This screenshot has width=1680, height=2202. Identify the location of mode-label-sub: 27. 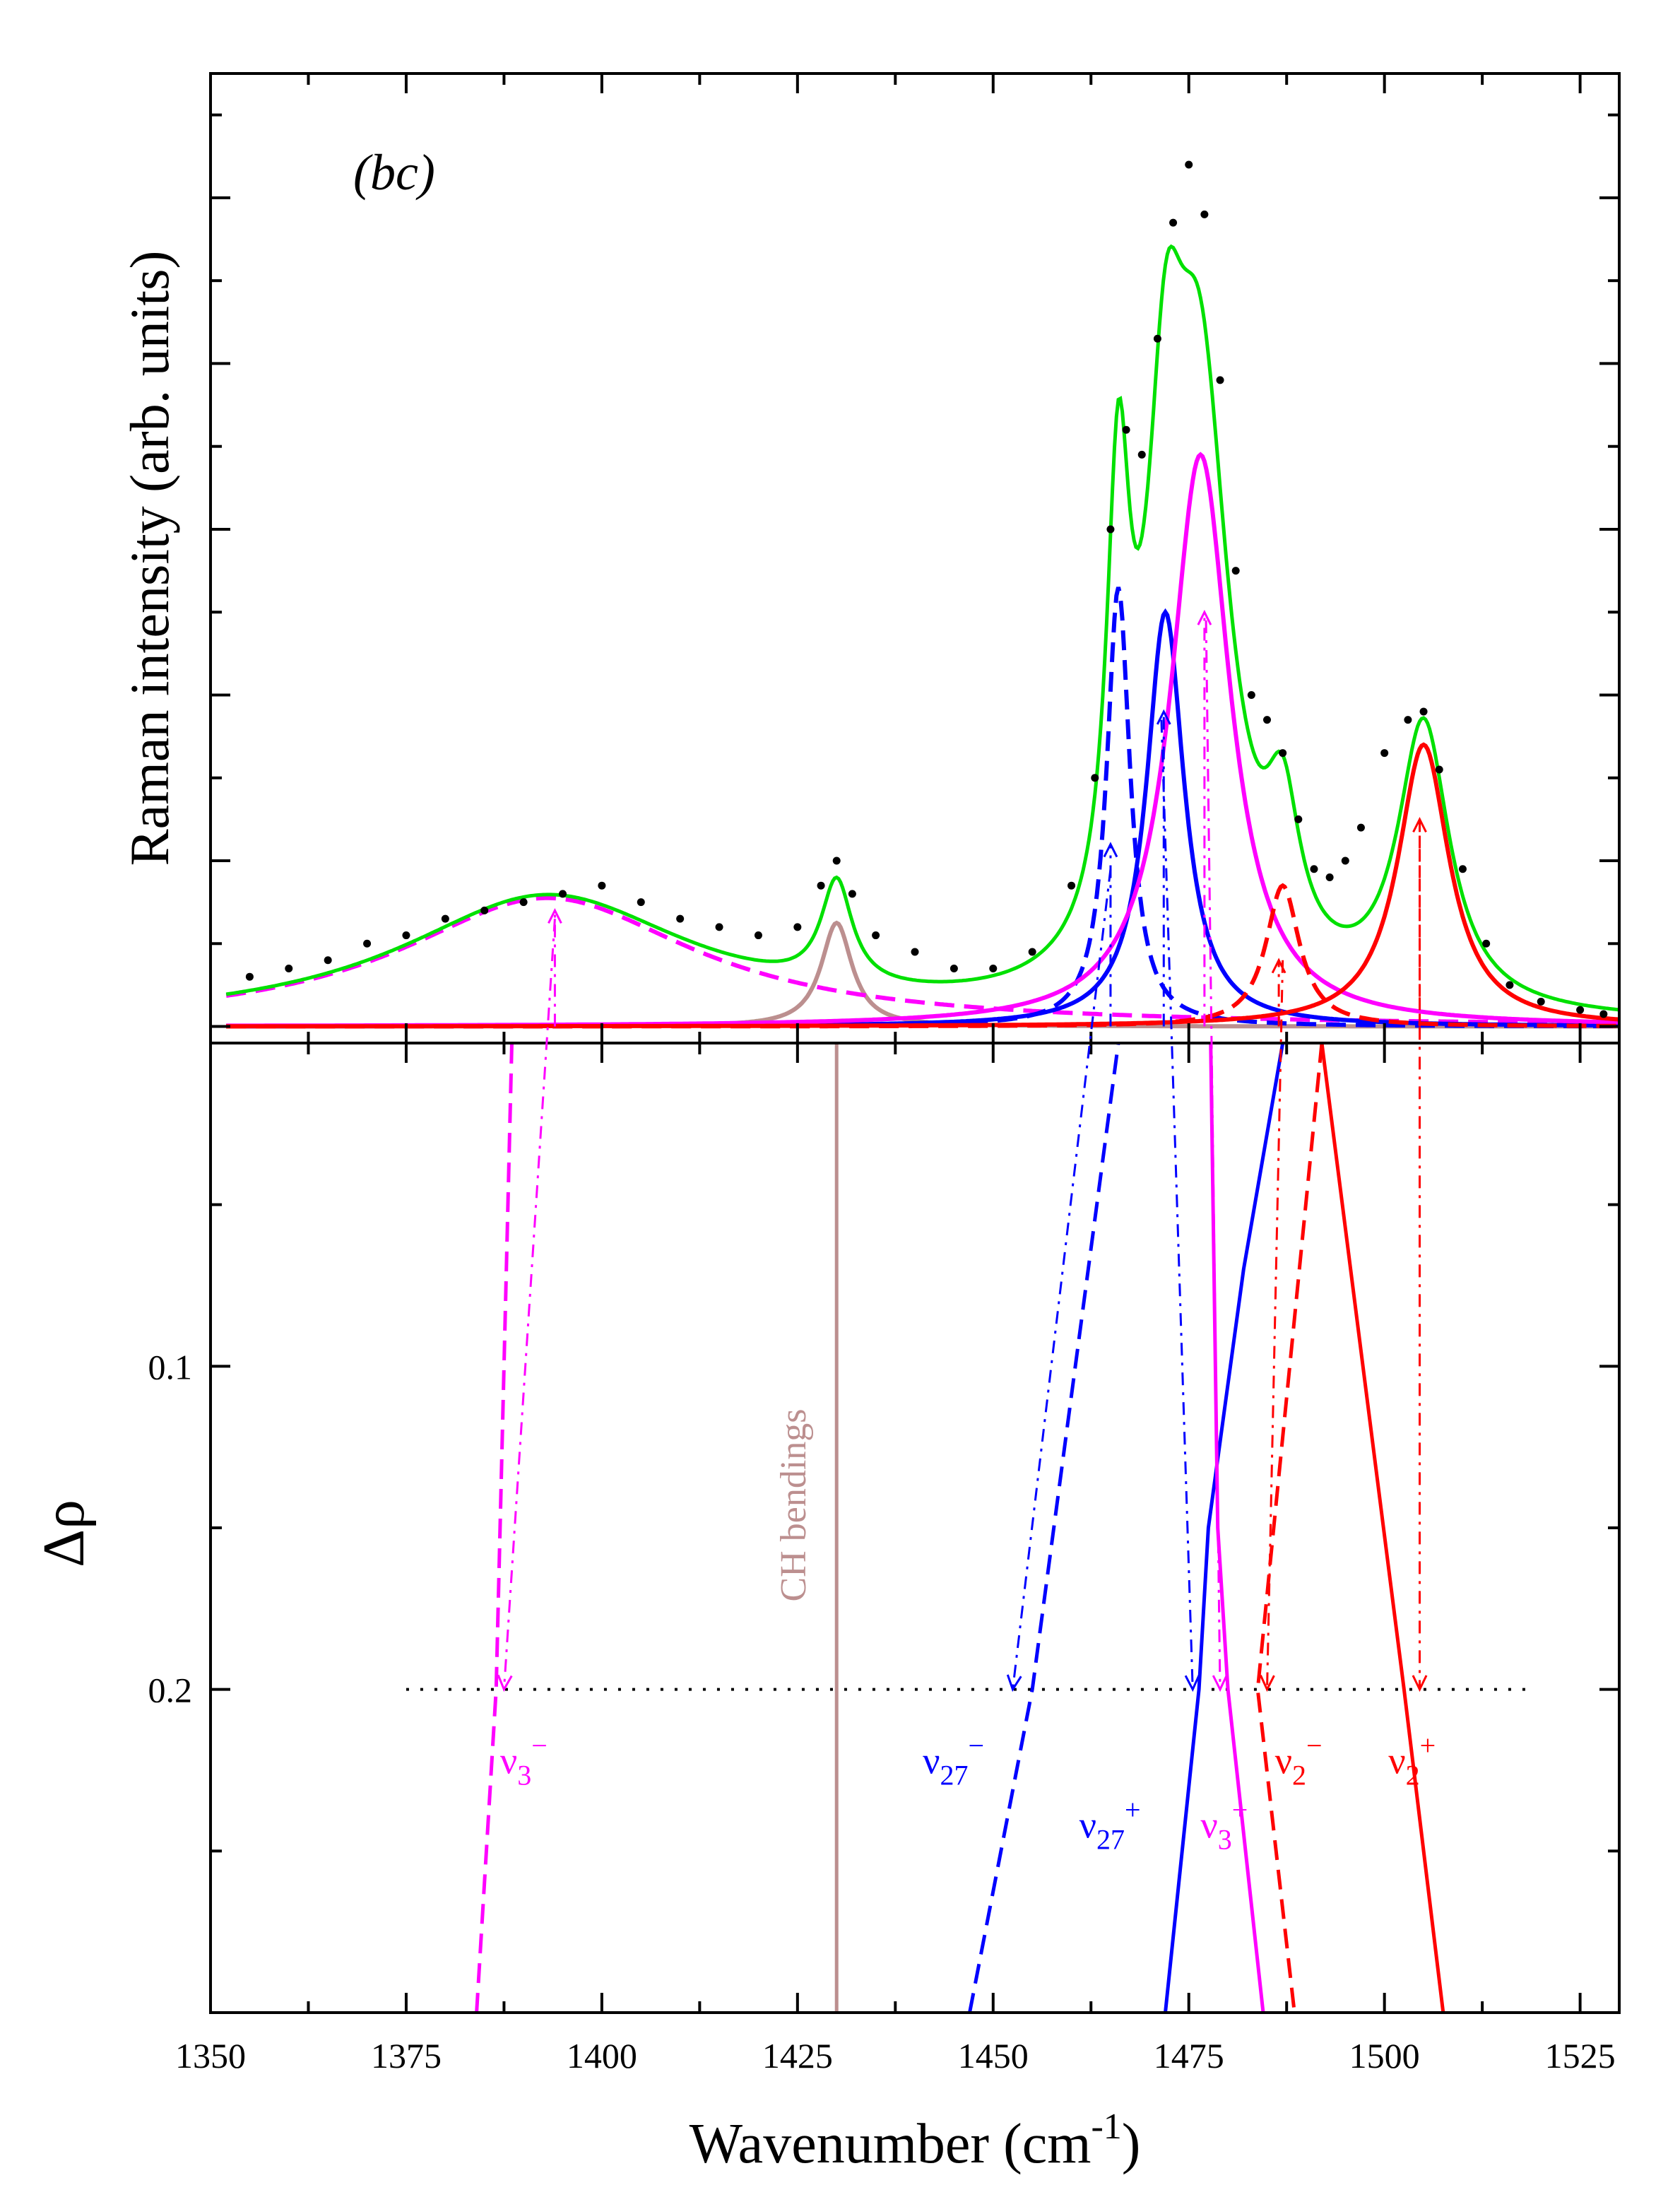
(1110, 1840).